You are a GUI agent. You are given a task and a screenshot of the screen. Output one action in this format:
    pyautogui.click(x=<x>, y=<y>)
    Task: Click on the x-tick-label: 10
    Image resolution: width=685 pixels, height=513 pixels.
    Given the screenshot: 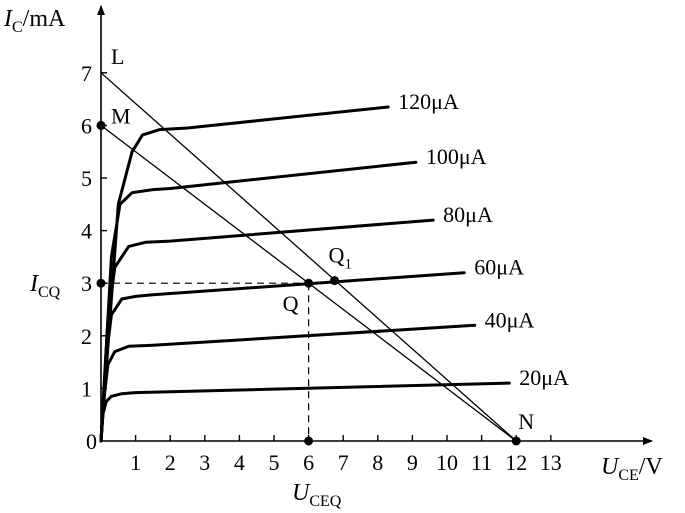 What is the action you would take?
    pyautogui.click(x=447, y=462)
    